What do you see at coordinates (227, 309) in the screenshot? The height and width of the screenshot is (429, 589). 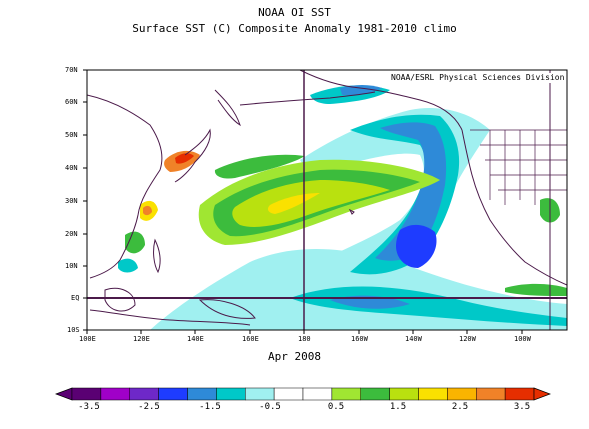 I see `new-guinea-outline` at bounding box center [227, 309].